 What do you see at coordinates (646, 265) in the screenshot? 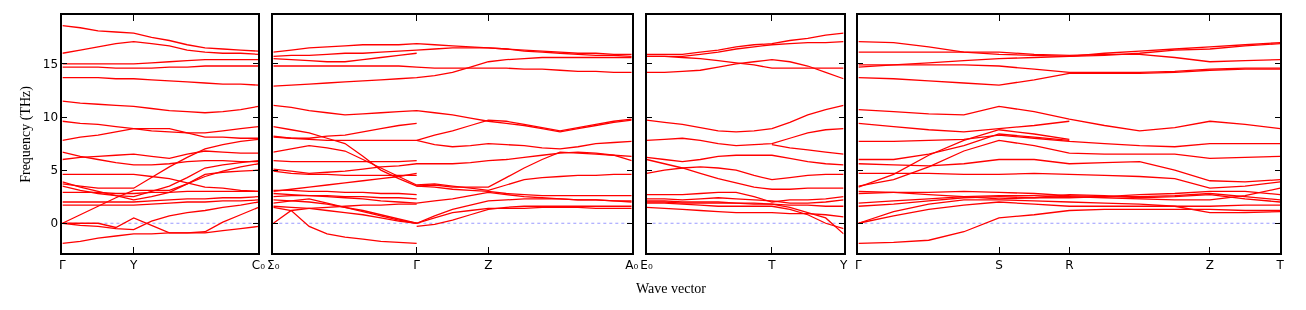
I see `x-tick-label: E₀` at bounding box center [646, 265].